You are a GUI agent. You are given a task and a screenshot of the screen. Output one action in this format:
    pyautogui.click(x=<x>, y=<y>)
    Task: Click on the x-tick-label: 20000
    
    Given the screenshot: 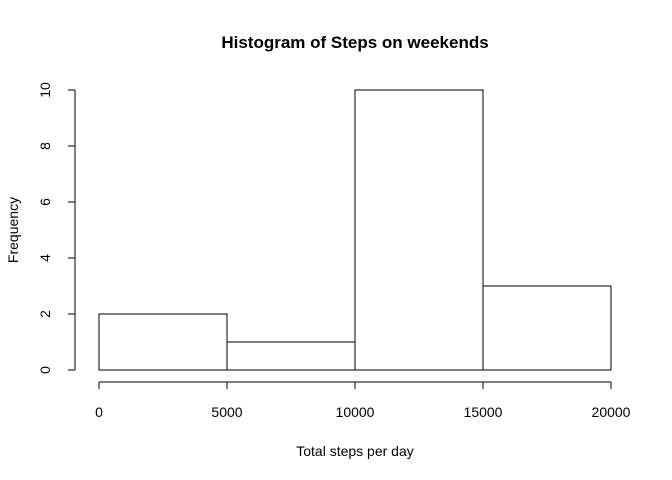 What is the action you would take?
    pyautogui.click(x=611, y=412)
    